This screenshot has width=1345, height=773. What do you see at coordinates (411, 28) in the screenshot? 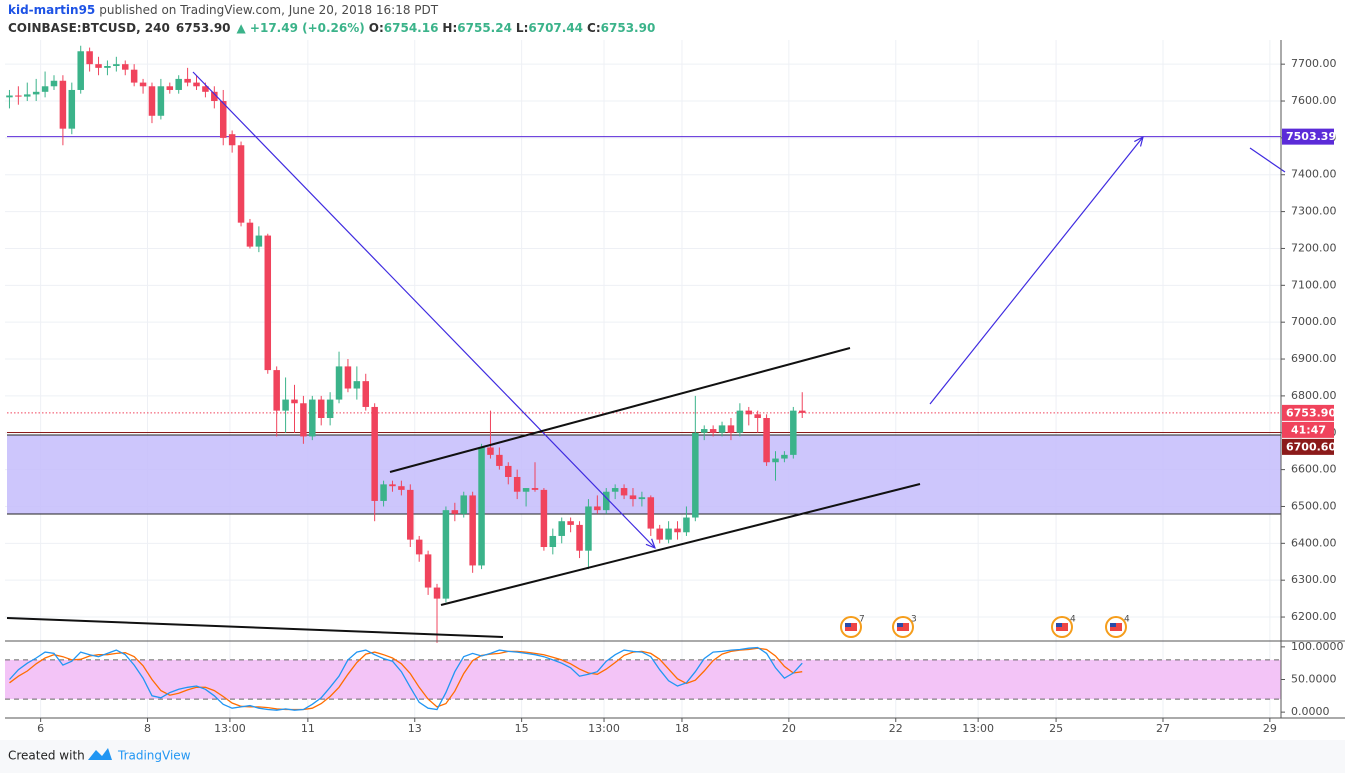
I see `ohlc-value: 6754.16` at bounding box center [411, 28].